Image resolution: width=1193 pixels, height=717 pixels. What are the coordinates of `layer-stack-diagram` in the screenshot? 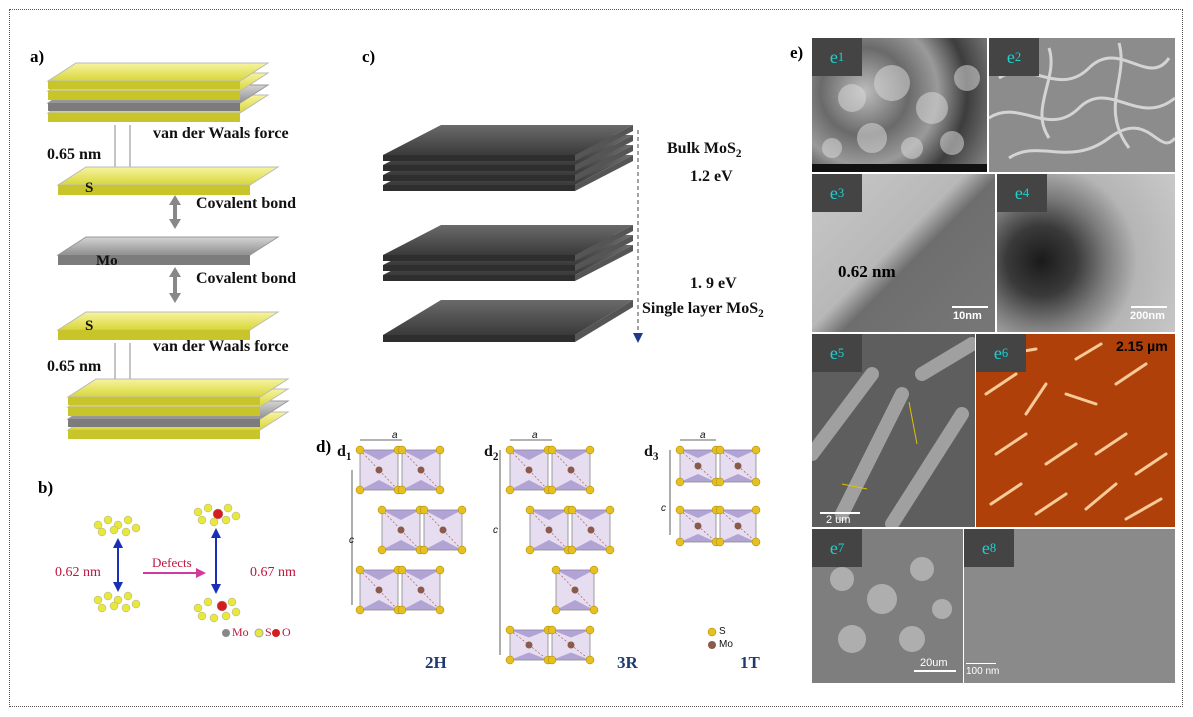 It's located at (168, 250).